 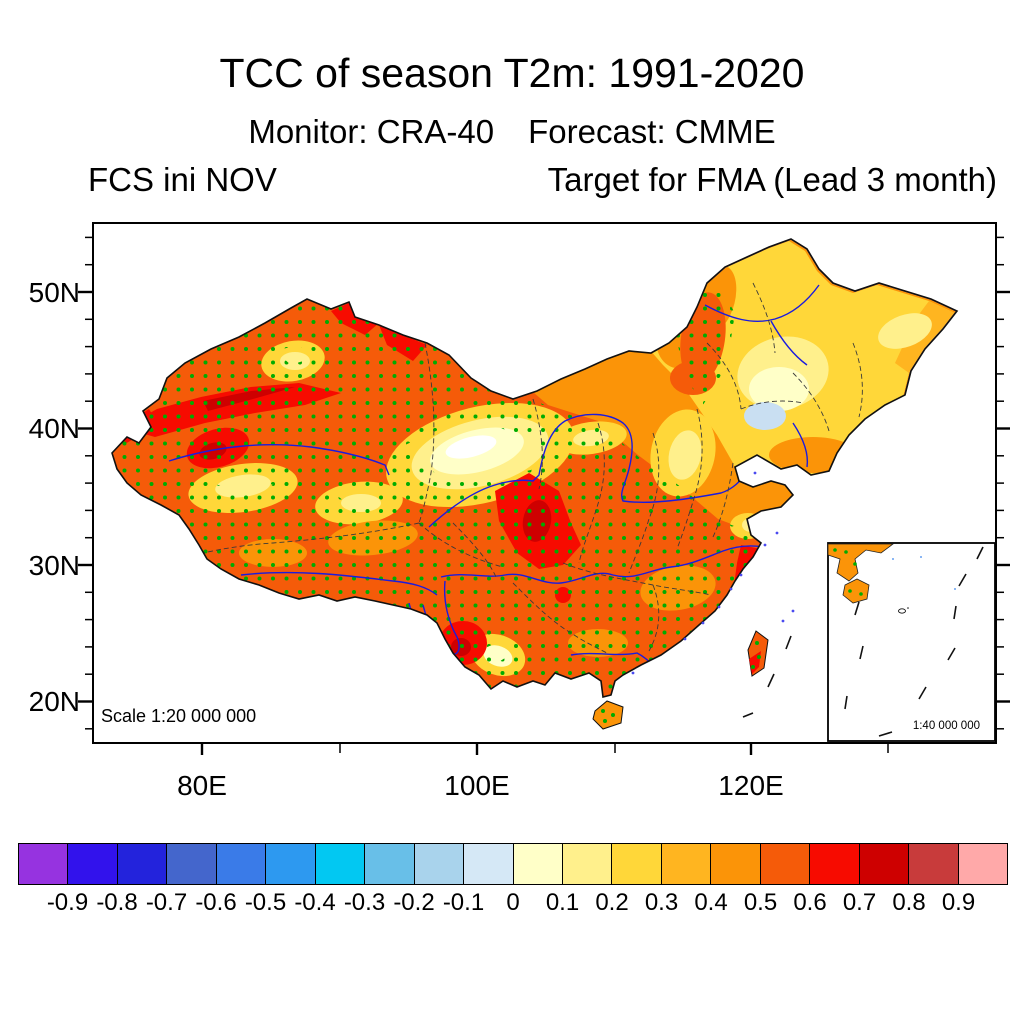 What do you see at coordinates (67, 902) in the screenshot?
I see `colorbar-tick-label: -0.9` at bounding box center [67, 902].